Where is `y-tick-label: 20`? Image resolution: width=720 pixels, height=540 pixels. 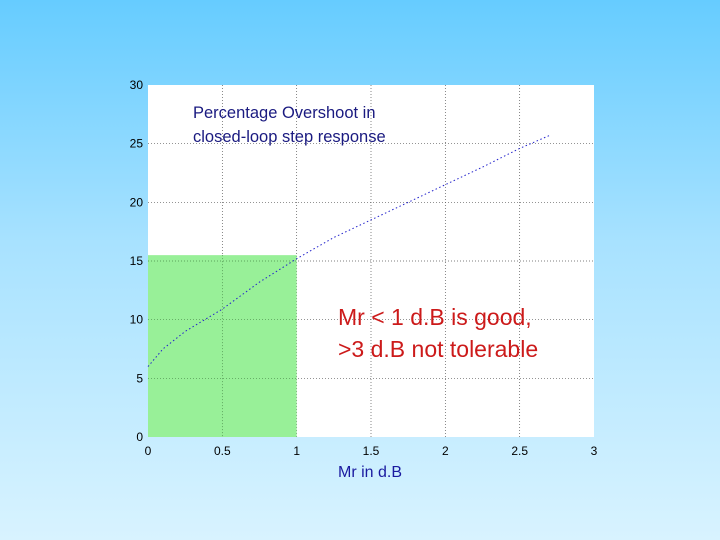
y-tick-label: 20 is located at coordinates (137, 202).